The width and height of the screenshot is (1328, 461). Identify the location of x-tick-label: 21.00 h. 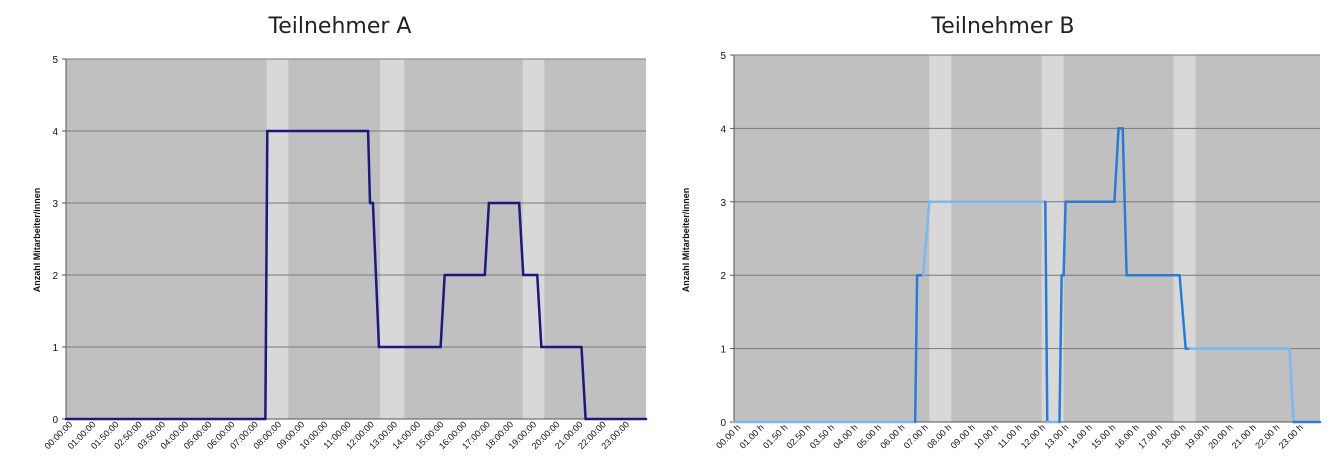
(1244, 436).